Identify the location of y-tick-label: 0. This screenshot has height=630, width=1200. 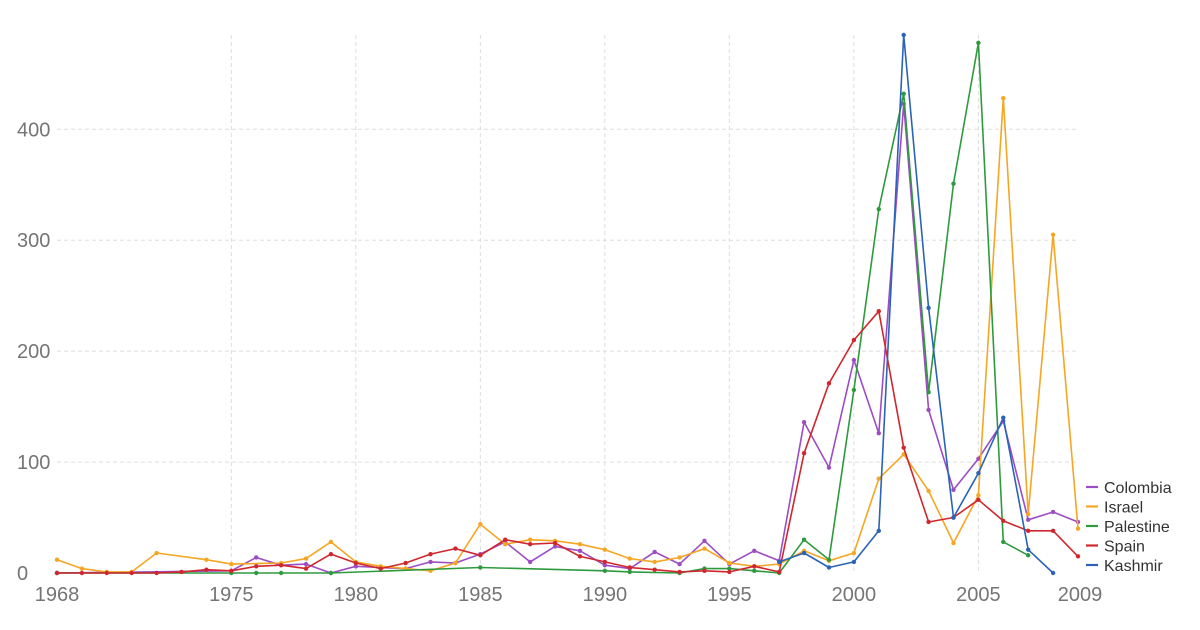
(22, 574).